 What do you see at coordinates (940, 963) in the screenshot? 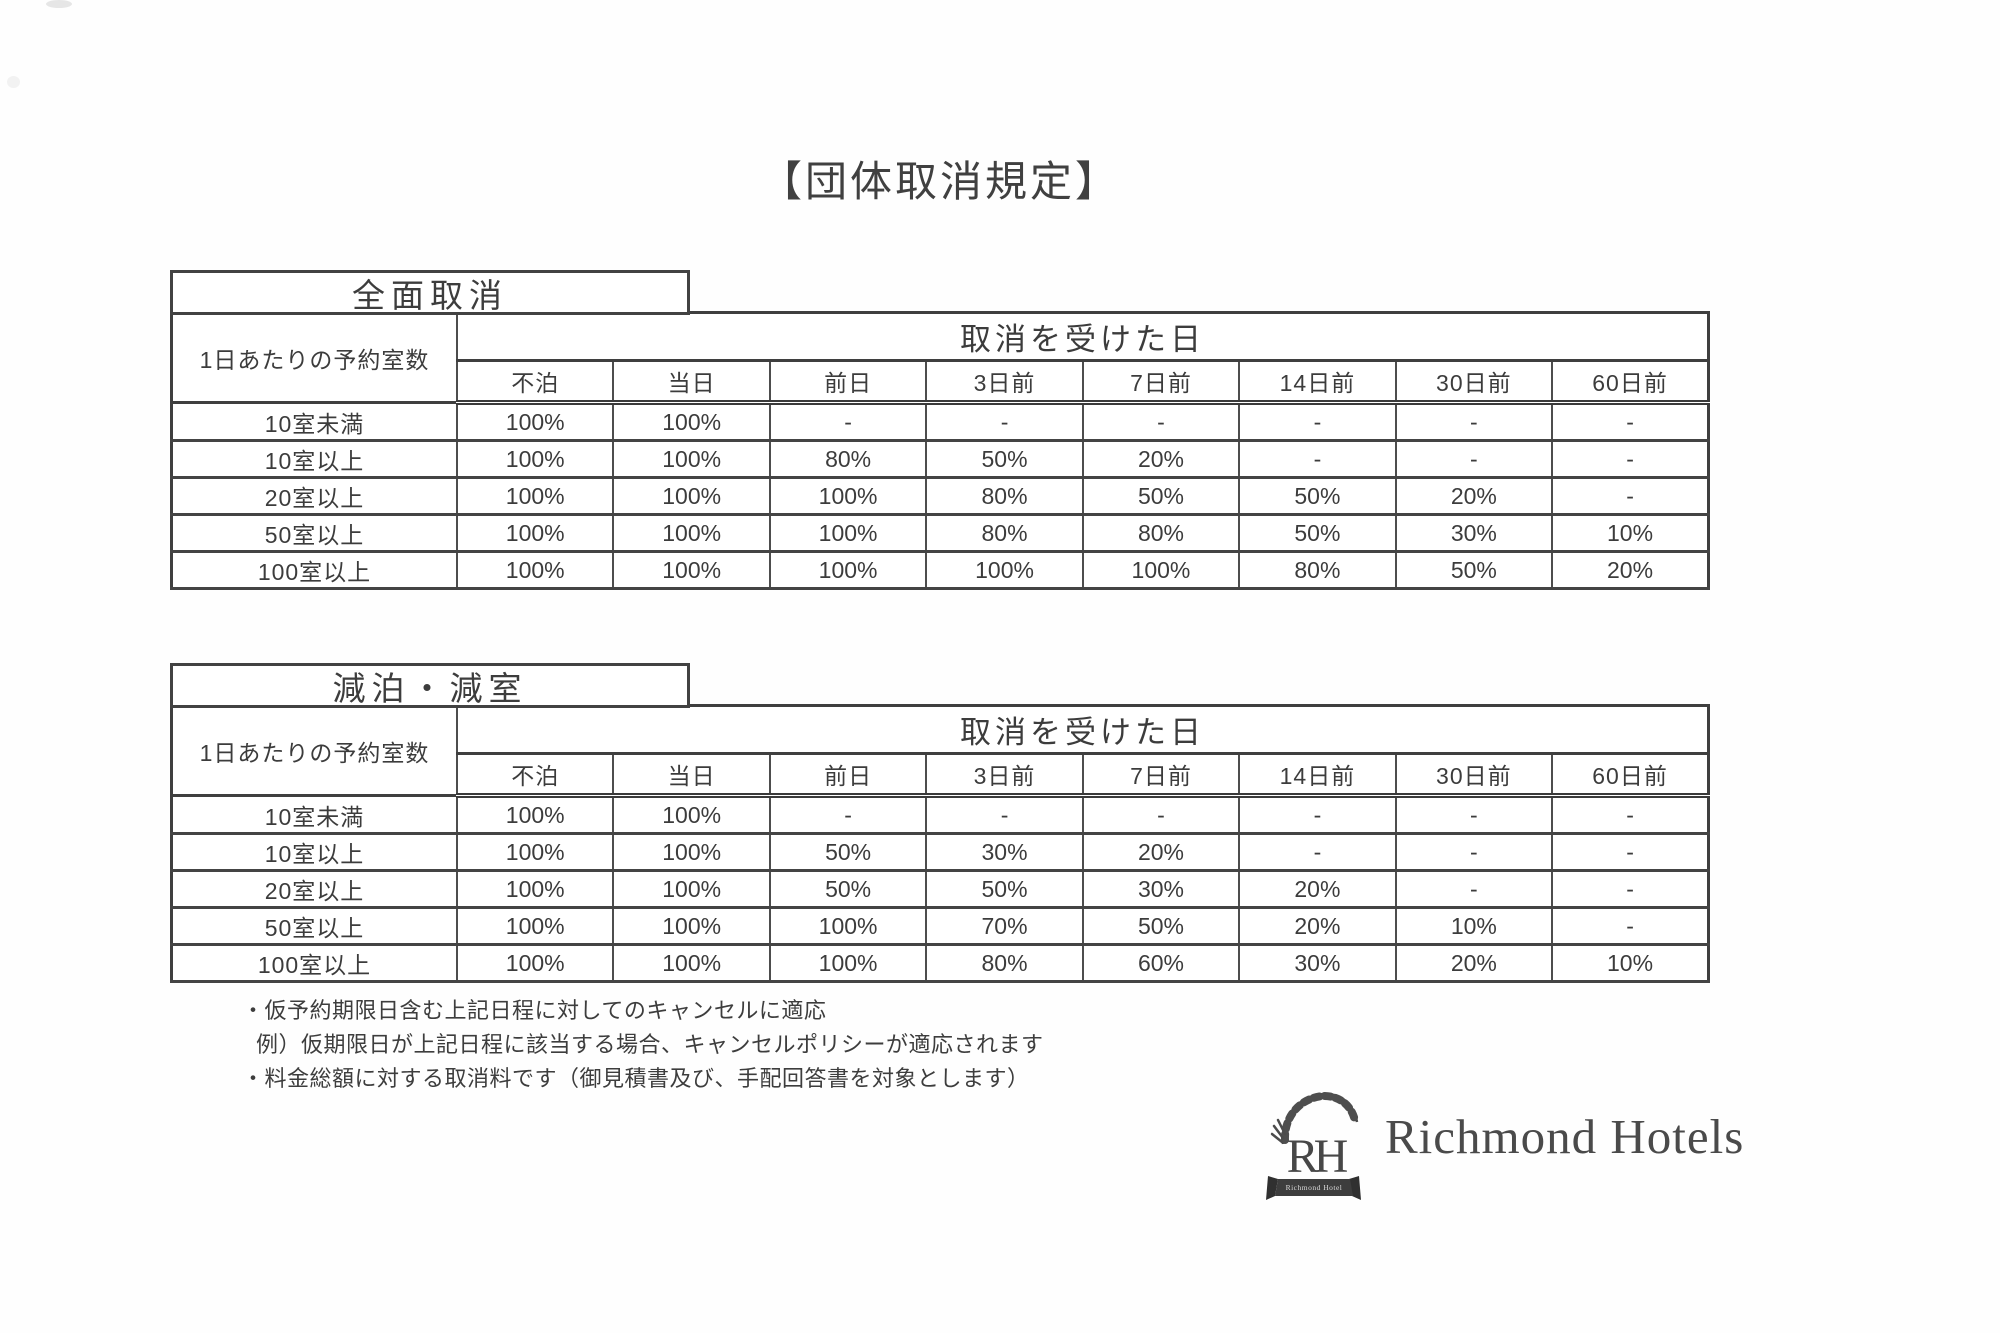
I see `table-row: 100室以上 100% 100% 100% 80% 60% 30% 20% 10%` at bounding box center [940, 963].